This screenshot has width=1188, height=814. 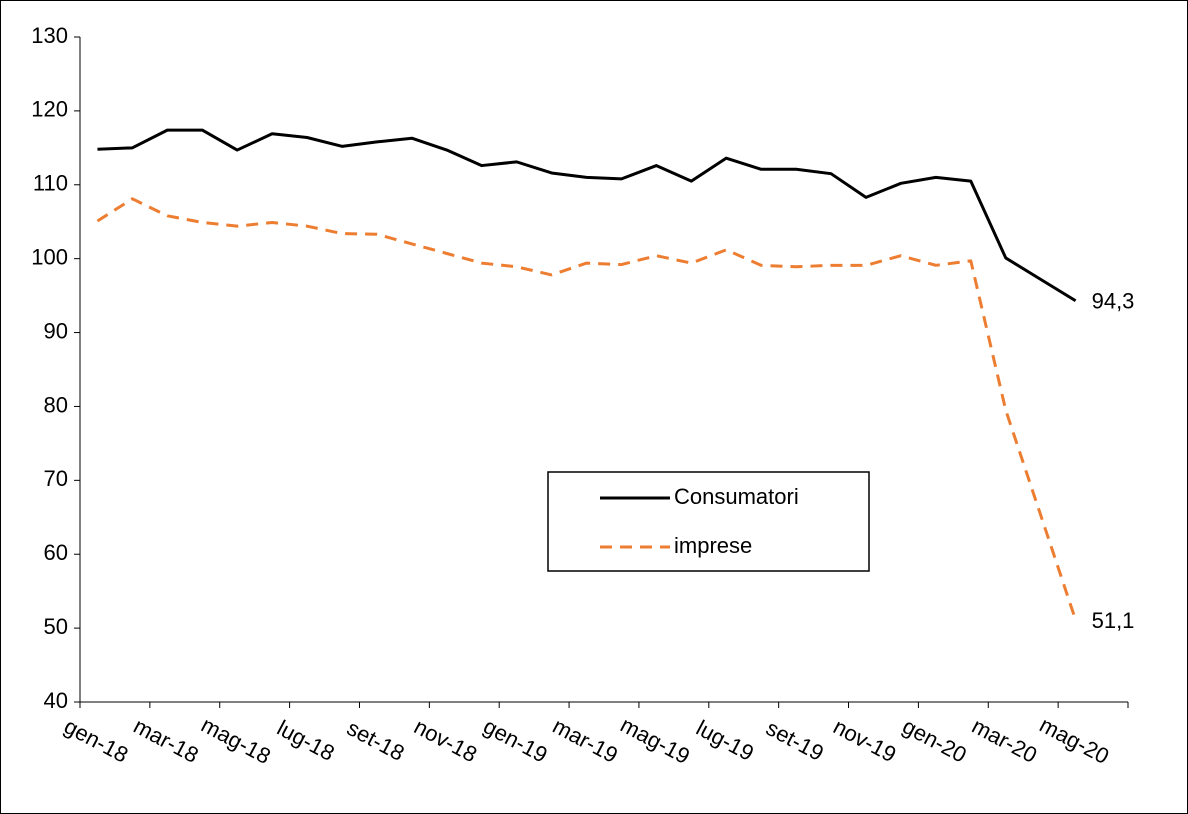 What do you see at coordinates (708, 521) in the screenshot?
I see `legend-box` at bounding box center [708, 521].